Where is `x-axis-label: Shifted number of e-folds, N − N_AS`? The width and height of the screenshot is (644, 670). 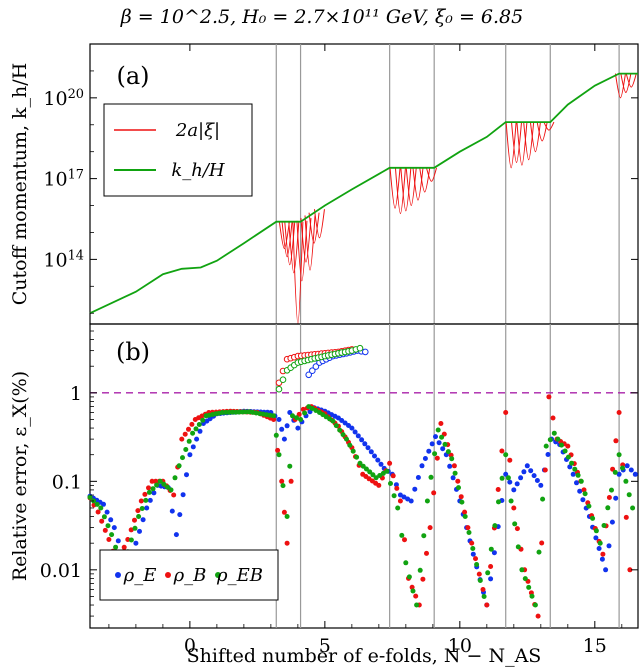
x-axis-label: Shifted number of e-folds, N − N_AS is located at coordinates (364, 656).